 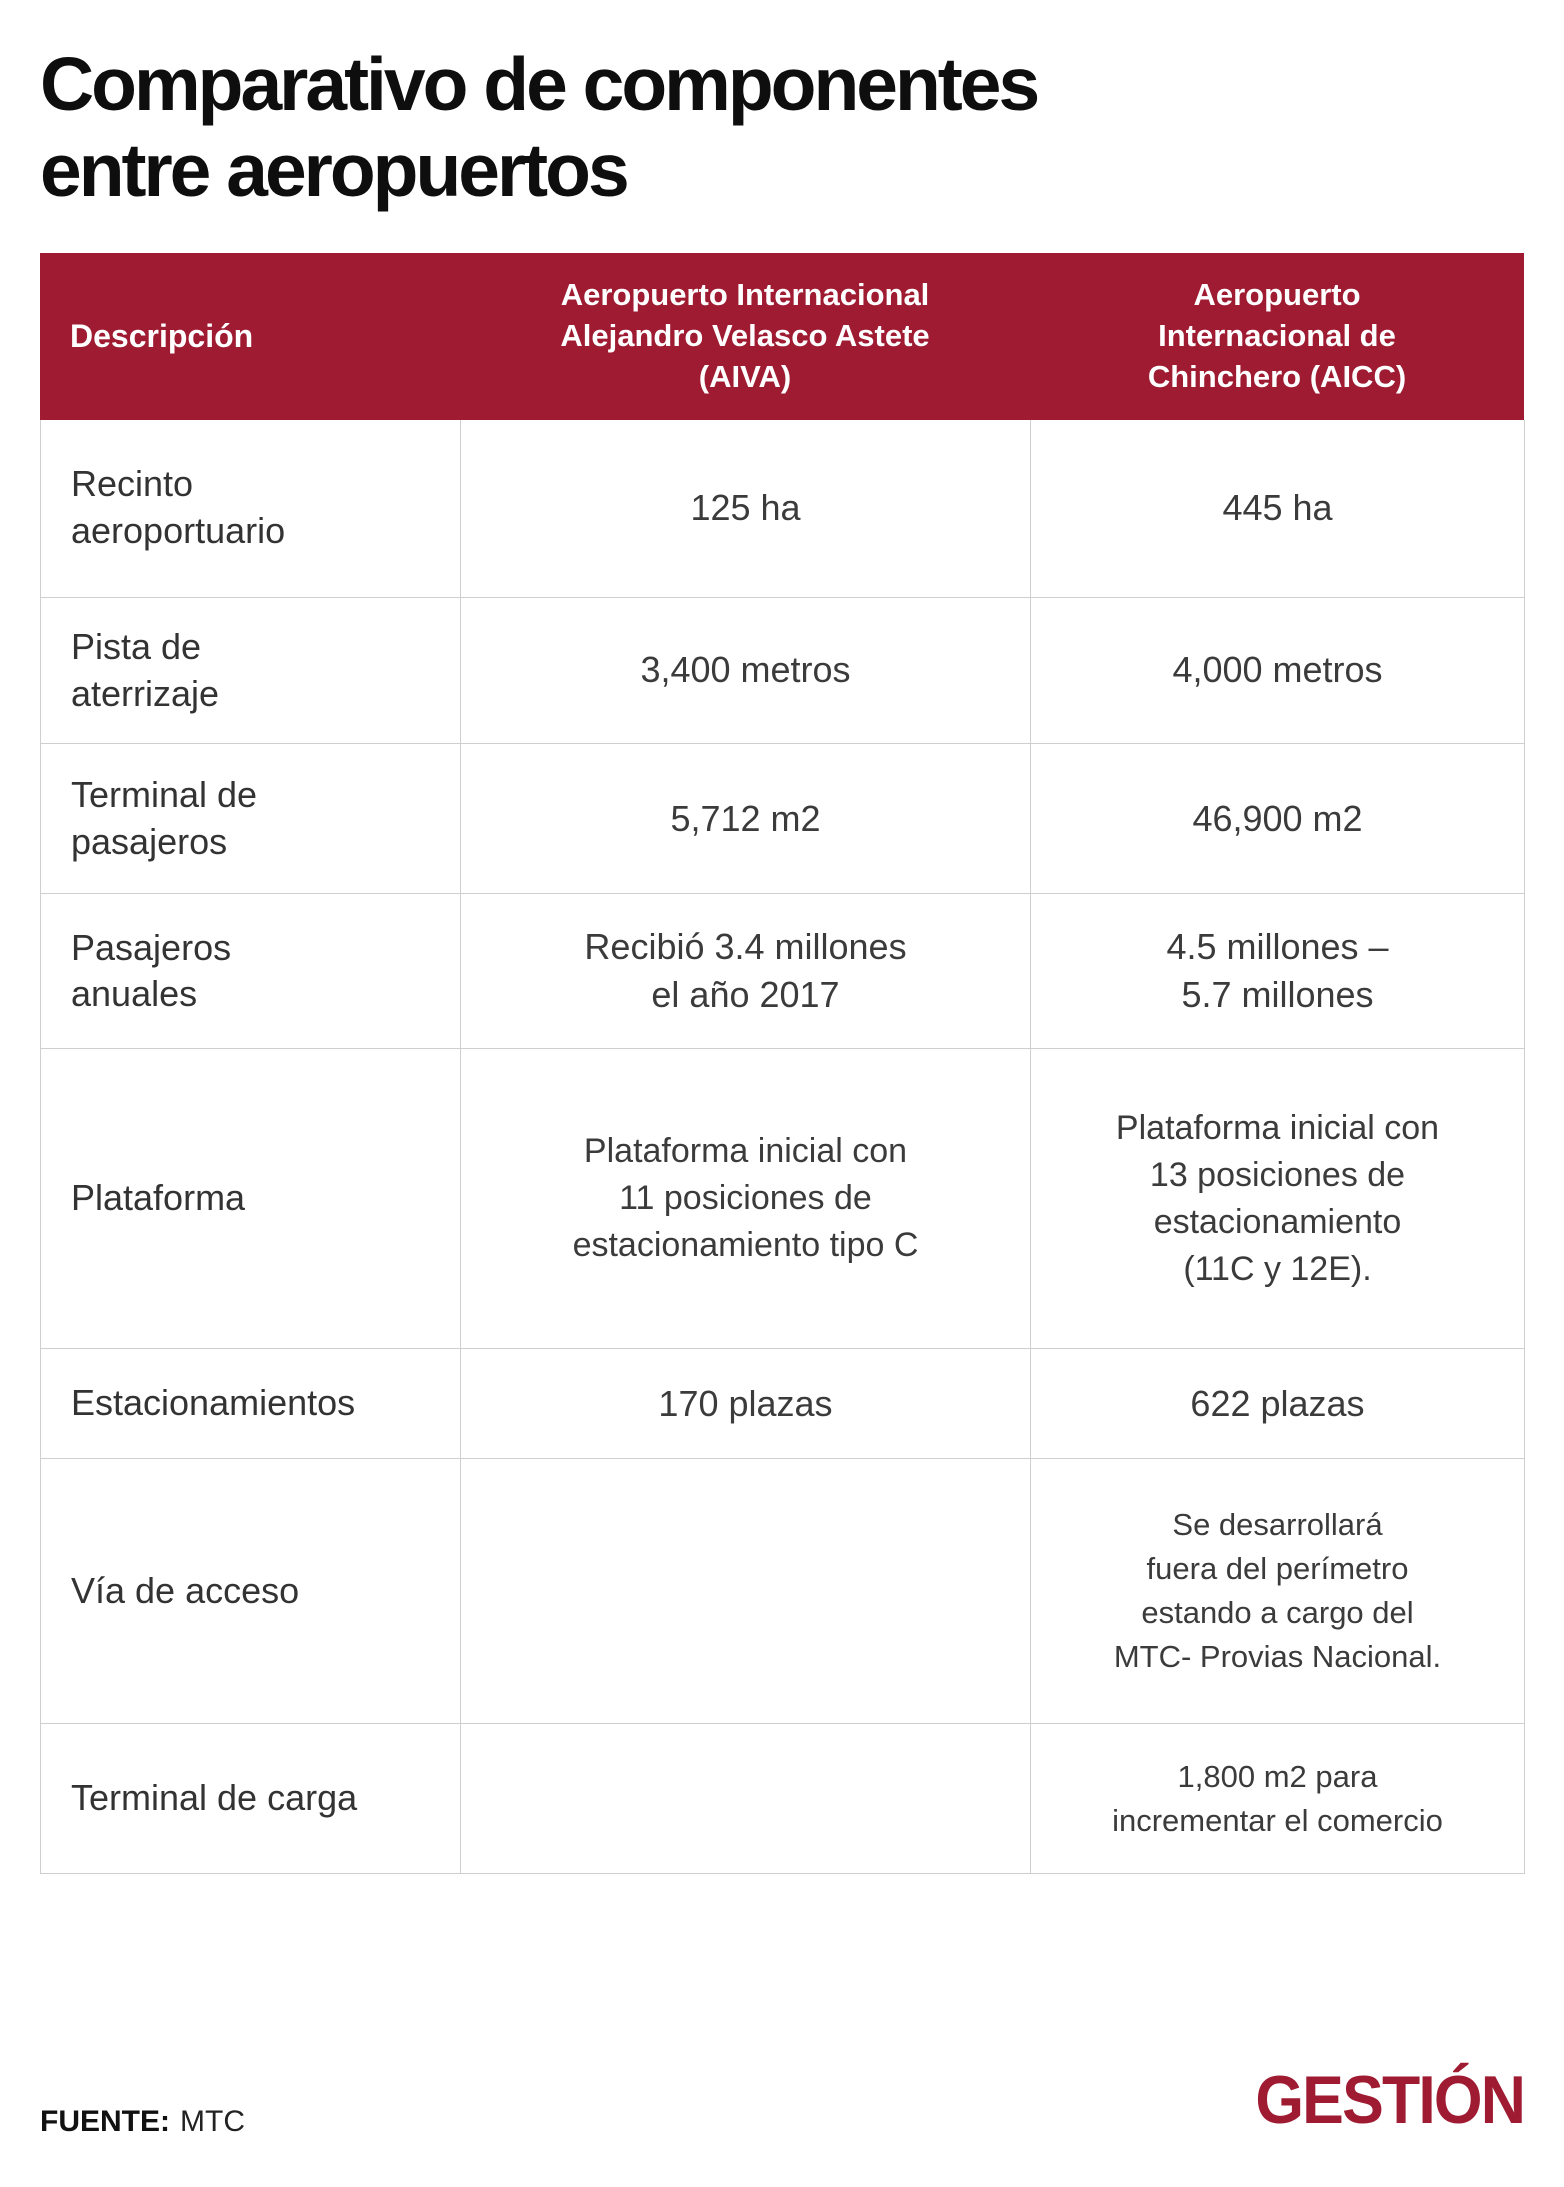 What do you see at coordinates (746, 819) in the screenshot?
I see `cell-aiva: 5,712 m2` at bounding box center [746, 819].